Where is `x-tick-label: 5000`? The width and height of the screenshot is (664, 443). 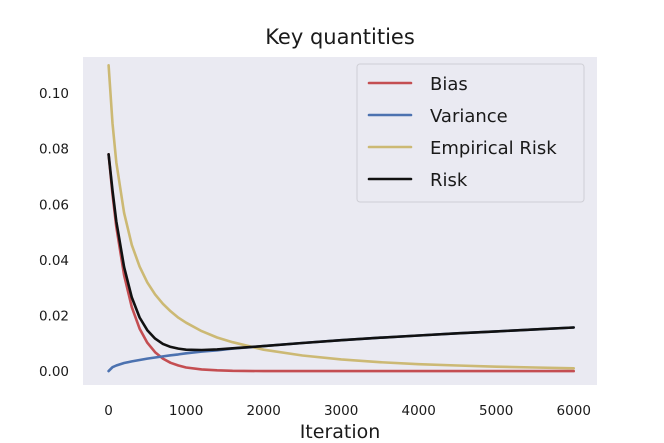 x-tick-label: 5000 is located at coordinates (496, 411).